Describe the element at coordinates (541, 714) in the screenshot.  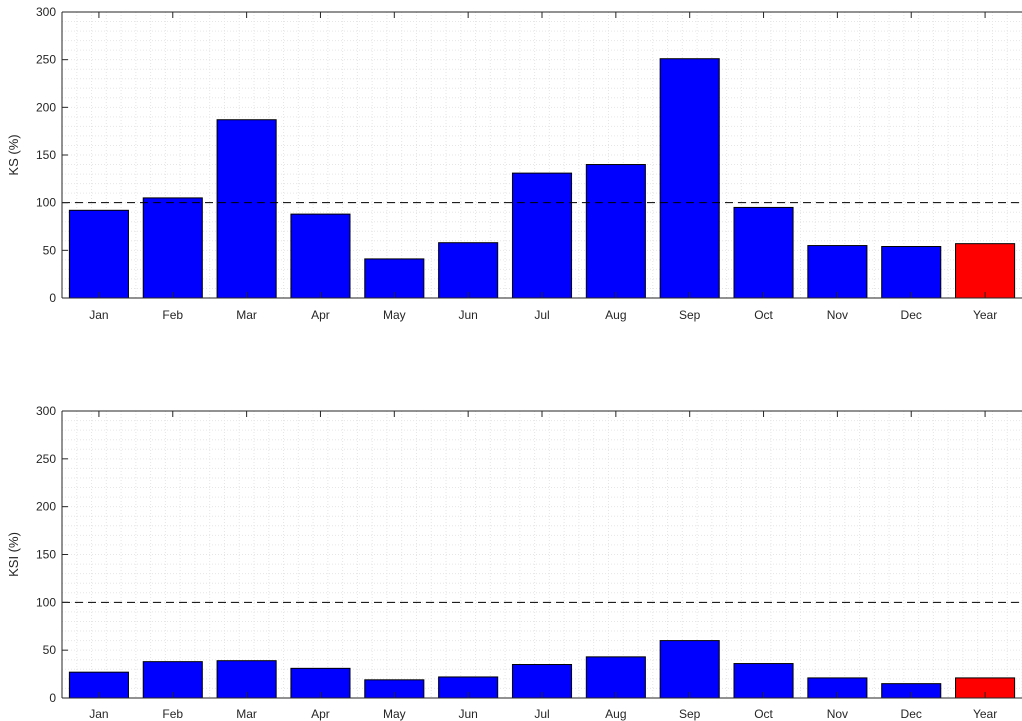
I see `ksi-x-tick-label: Jul` at that location.